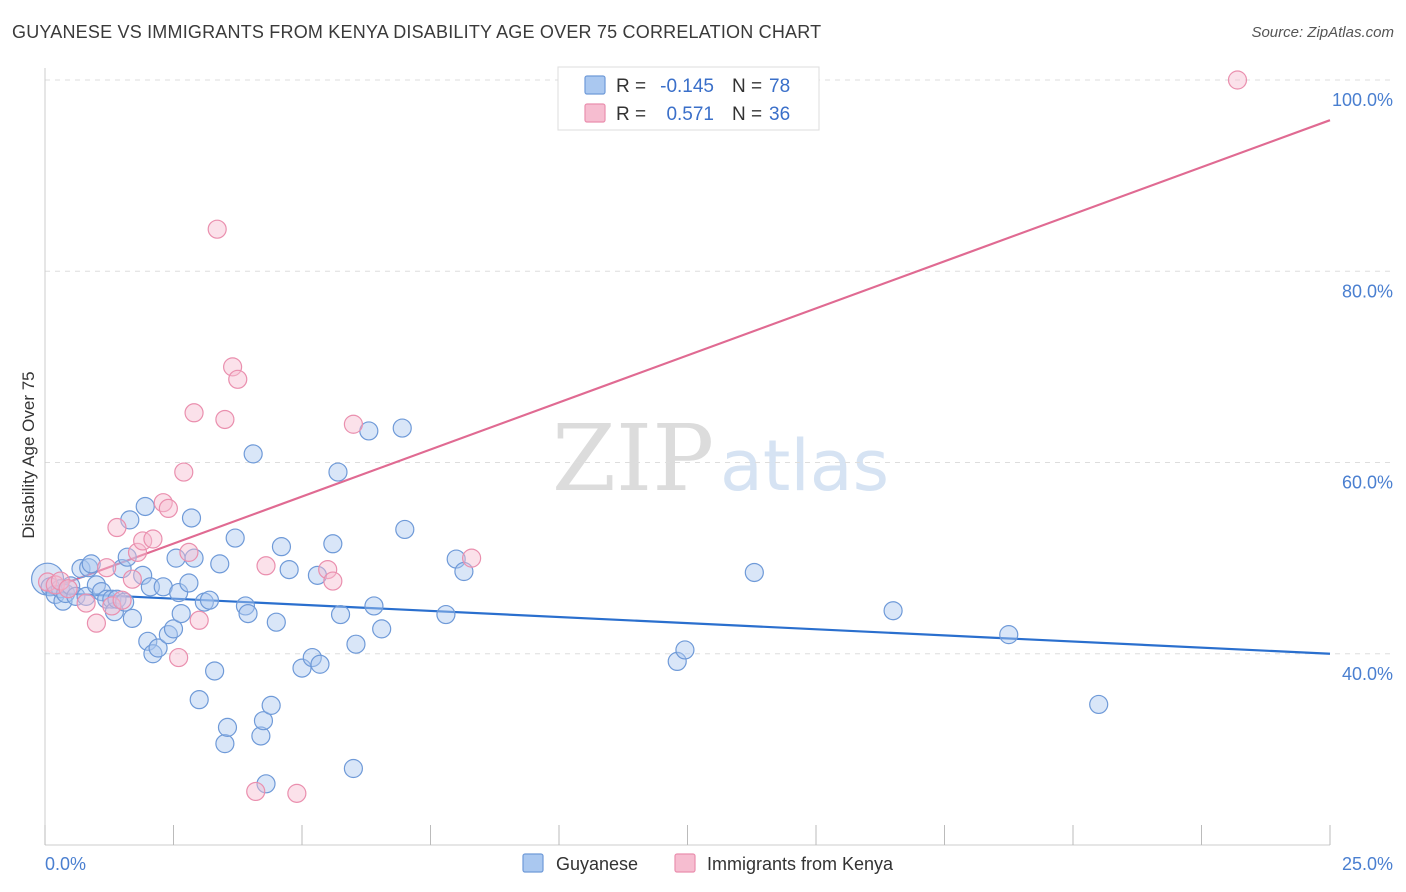 The width and height of the screenshot is (1406, 892). I want to click on y-tick-label-2: 80.0%, so click(1367, 291).